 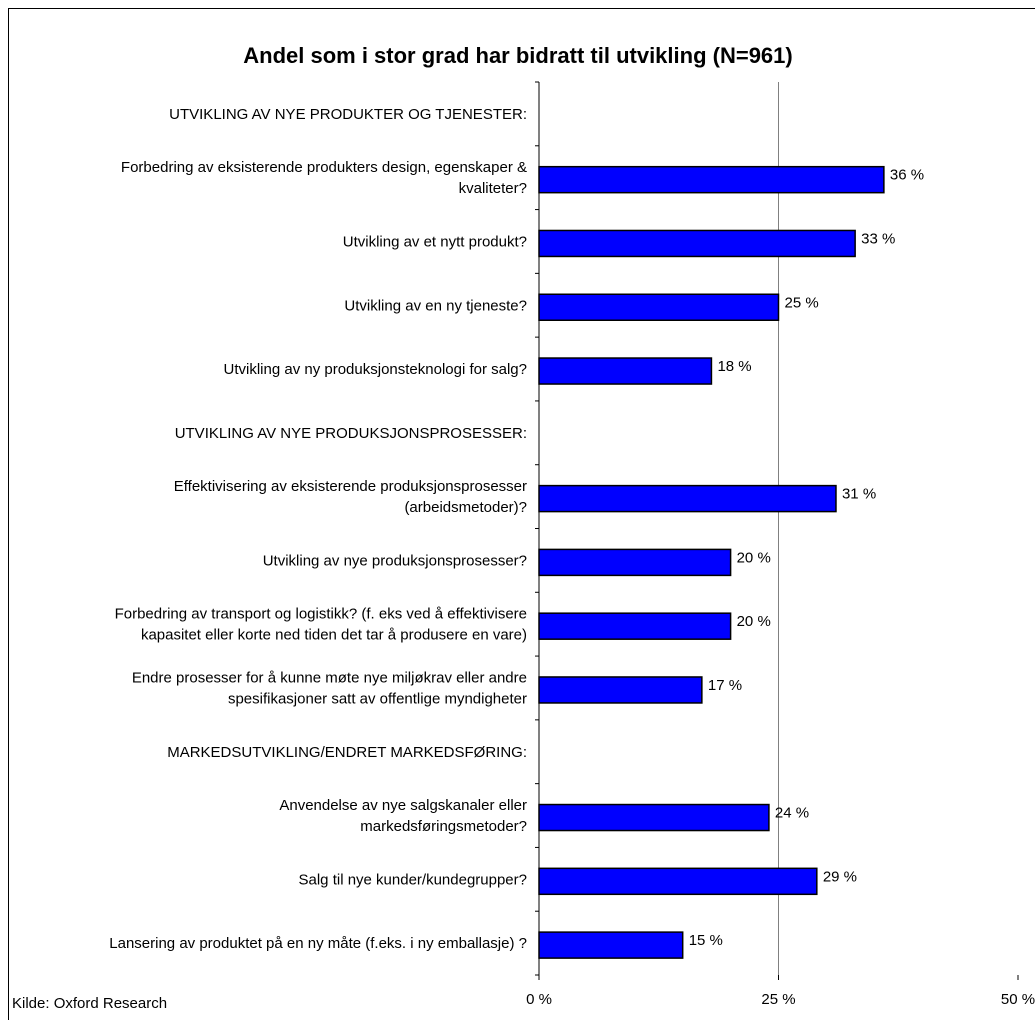 What do you see at coordinates (802, 302) in the screenshot?
I see `value-label: 25 %` at bounding box center [802, 302].